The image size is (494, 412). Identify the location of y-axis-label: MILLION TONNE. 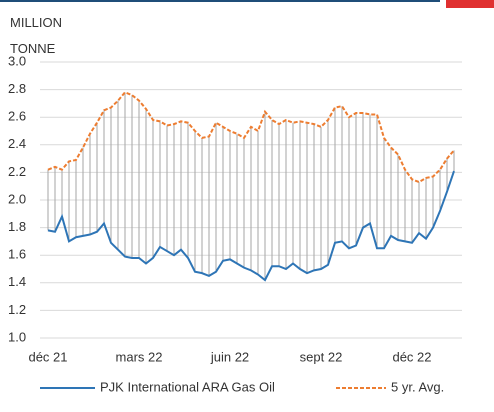
(36, 35).